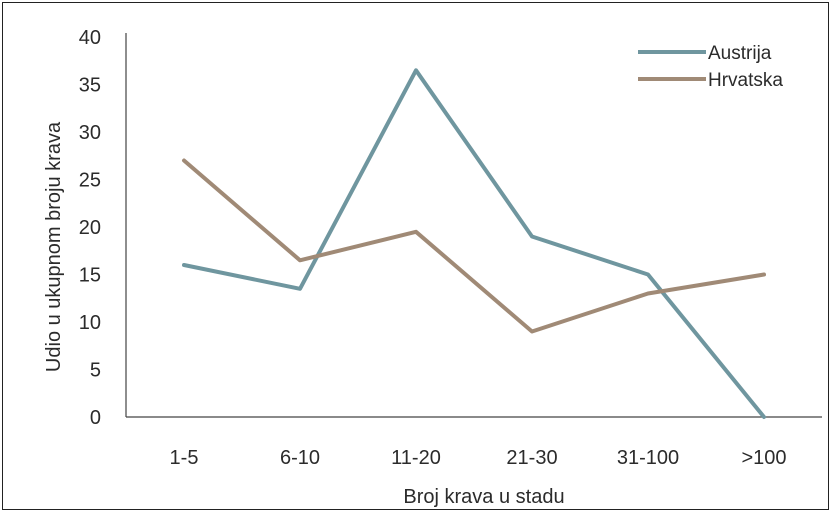  I want to click on y-tick-label: 15, so click(90, 276).